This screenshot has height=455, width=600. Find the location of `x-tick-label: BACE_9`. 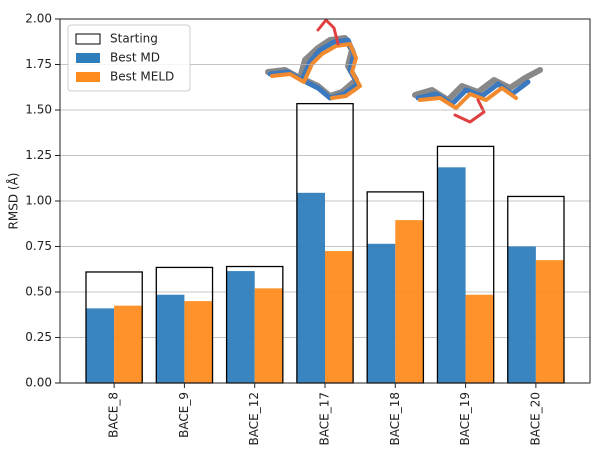

x-tick-label: BACE_9 is located at coordinates (184, 415).